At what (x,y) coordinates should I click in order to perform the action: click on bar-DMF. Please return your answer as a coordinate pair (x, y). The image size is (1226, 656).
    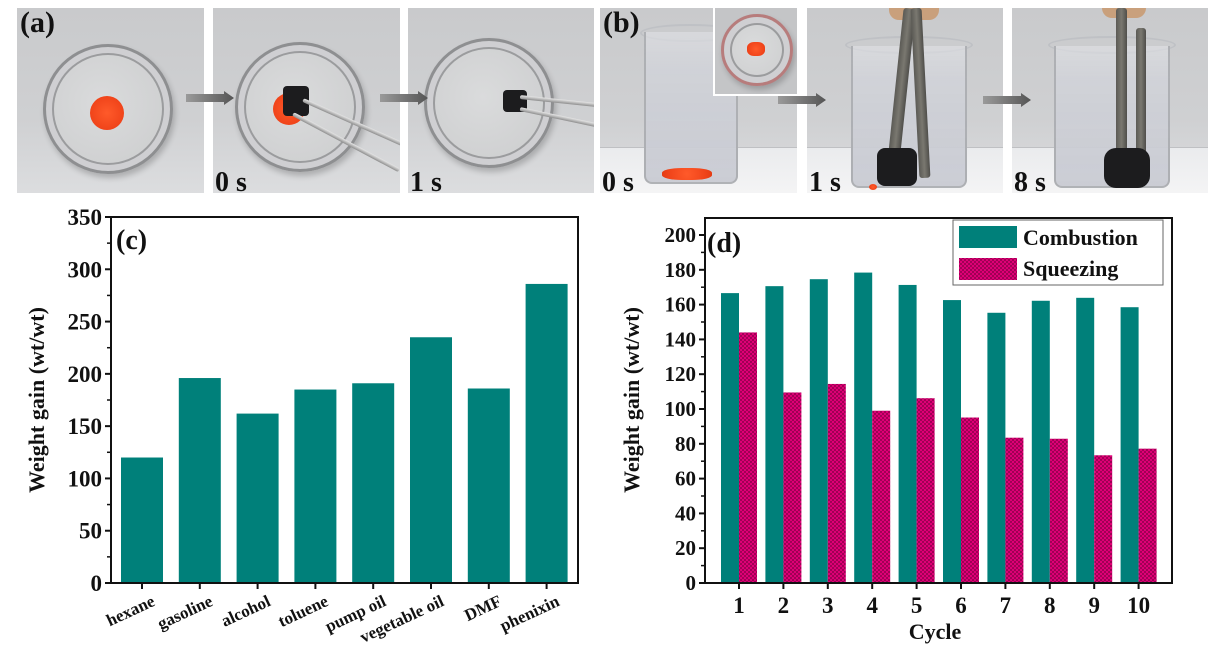
    Looking at the image, I should click on (488, 485).